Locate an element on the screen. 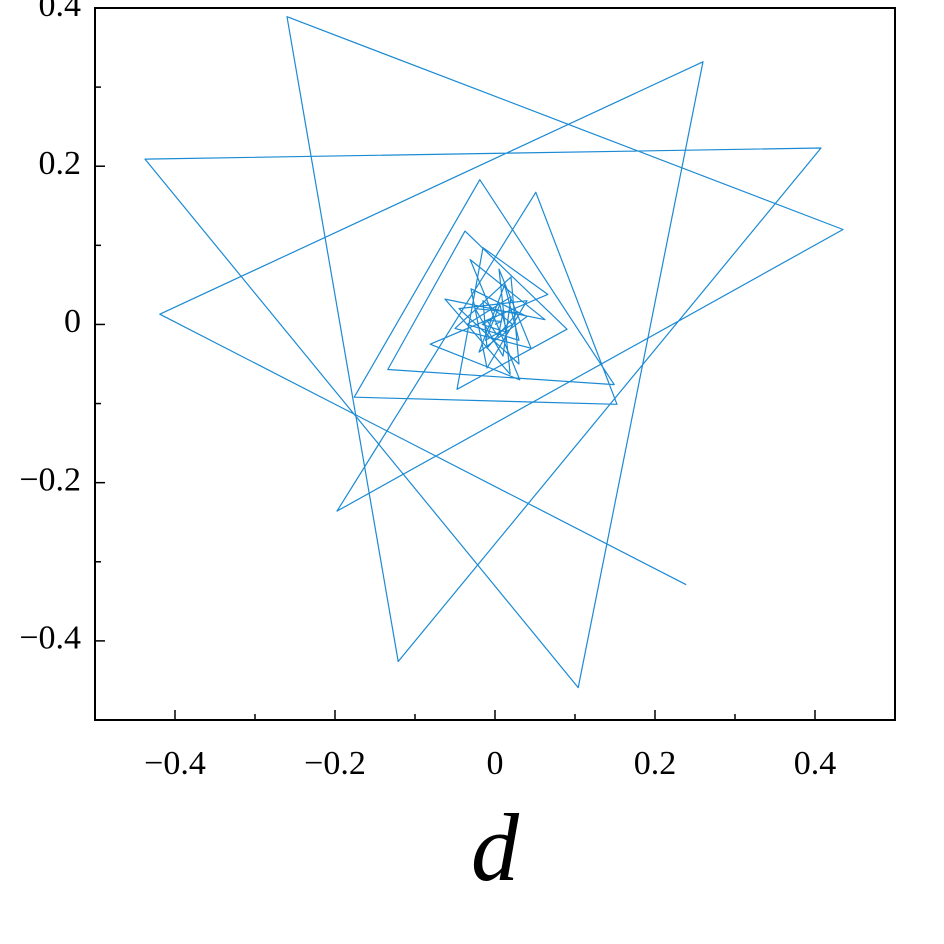 The width and height of the screenshot is (944, 944). y-tick-label: −0.2 is located at coordinates (50, 479).